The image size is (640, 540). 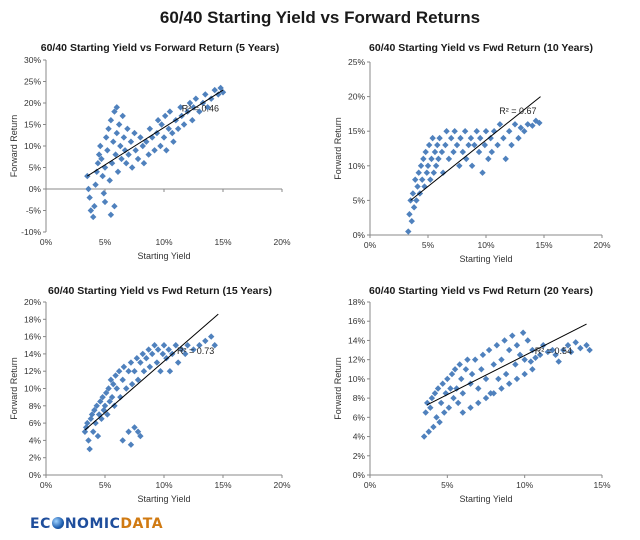 What do you see at coordinates (356, 131) in the screenshot?
I see `y-tick-label: 15%` at bounding box center [356, 131].